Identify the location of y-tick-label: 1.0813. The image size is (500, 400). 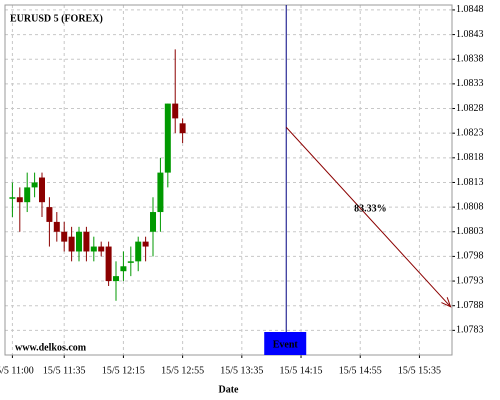
(470, 182).